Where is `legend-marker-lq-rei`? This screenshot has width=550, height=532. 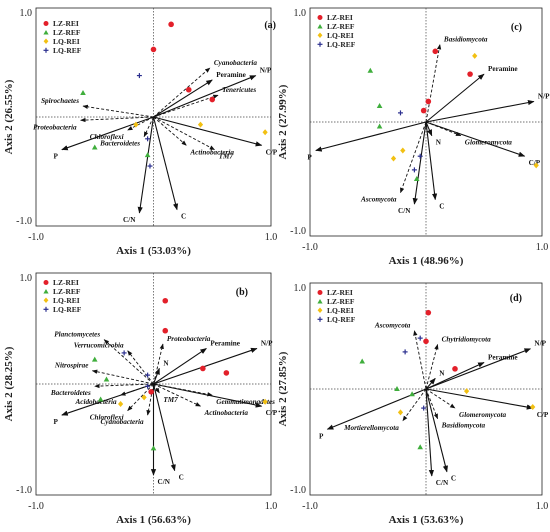
legend-marker-lq-rei is located at coordinates (46, 300).